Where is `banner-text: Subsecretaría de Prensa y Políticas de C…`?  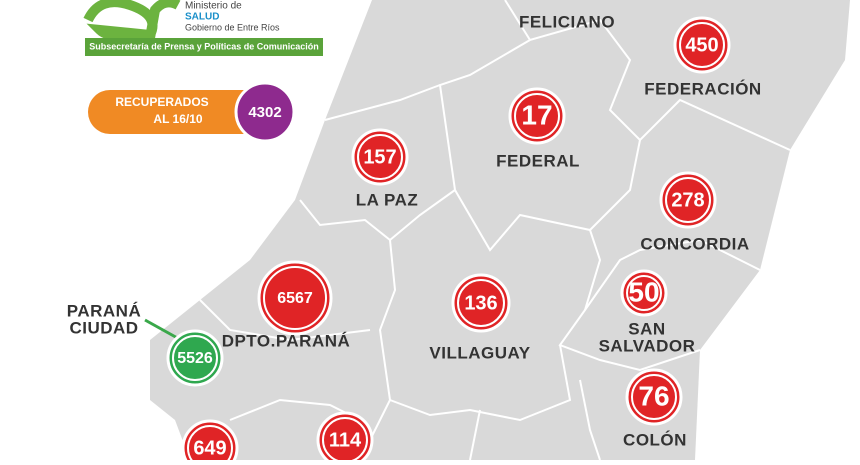 banner-text: Subsecretaría de Prensa y Políticas de C… is located at coordinates (204, 46).